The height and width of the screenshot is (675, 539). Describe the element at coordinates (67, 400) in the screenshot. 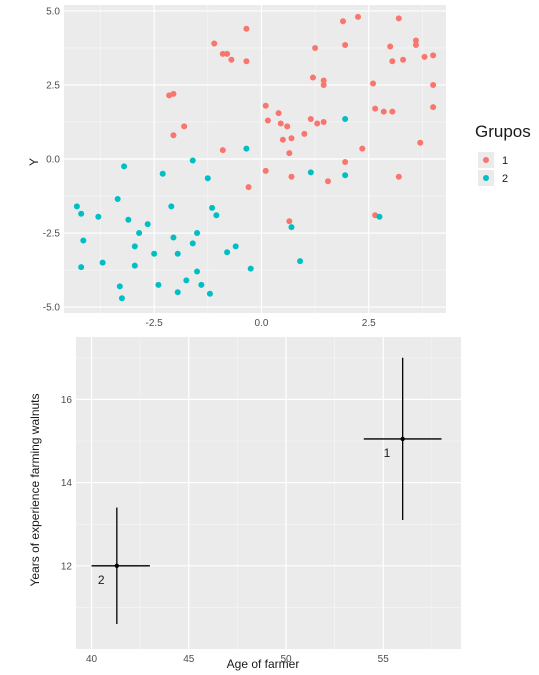

I see `y-tick-label: 16` at that location.